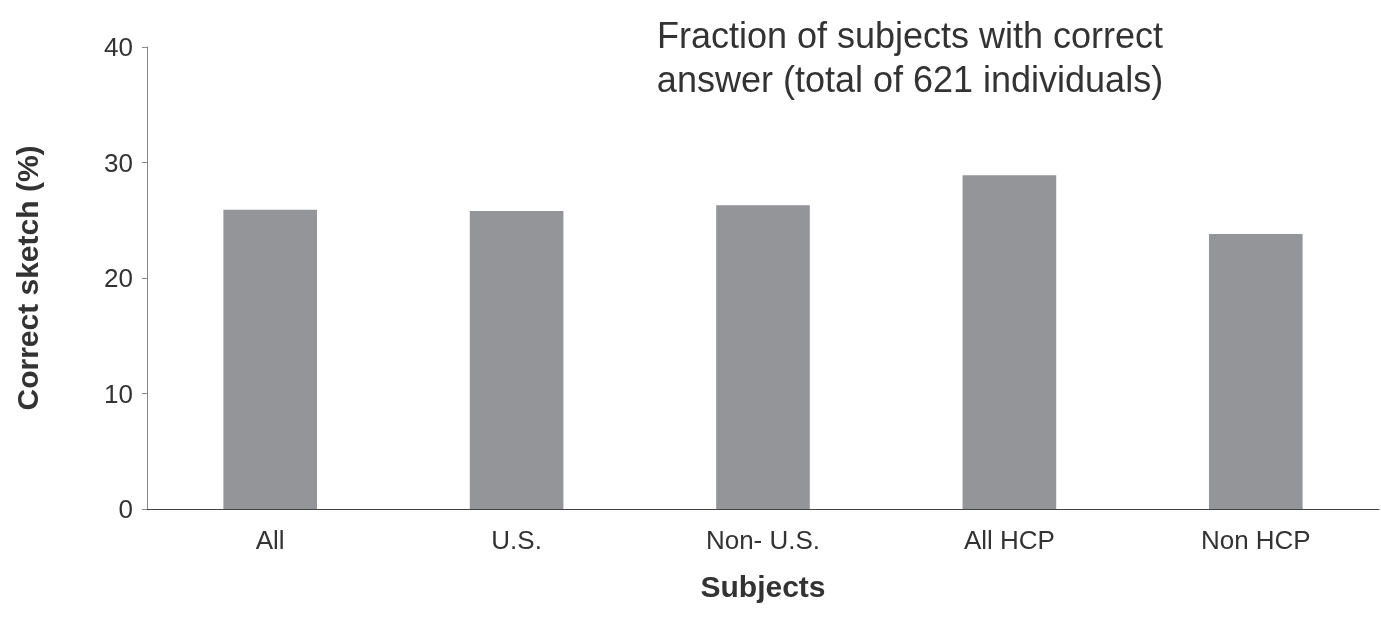 The height and width of the screenshot is (624, 1381). What do you see at coordinates (763, 586) in the screenshot?
I see `x-axis-title: Subjects` at bounding box center [763, 586].